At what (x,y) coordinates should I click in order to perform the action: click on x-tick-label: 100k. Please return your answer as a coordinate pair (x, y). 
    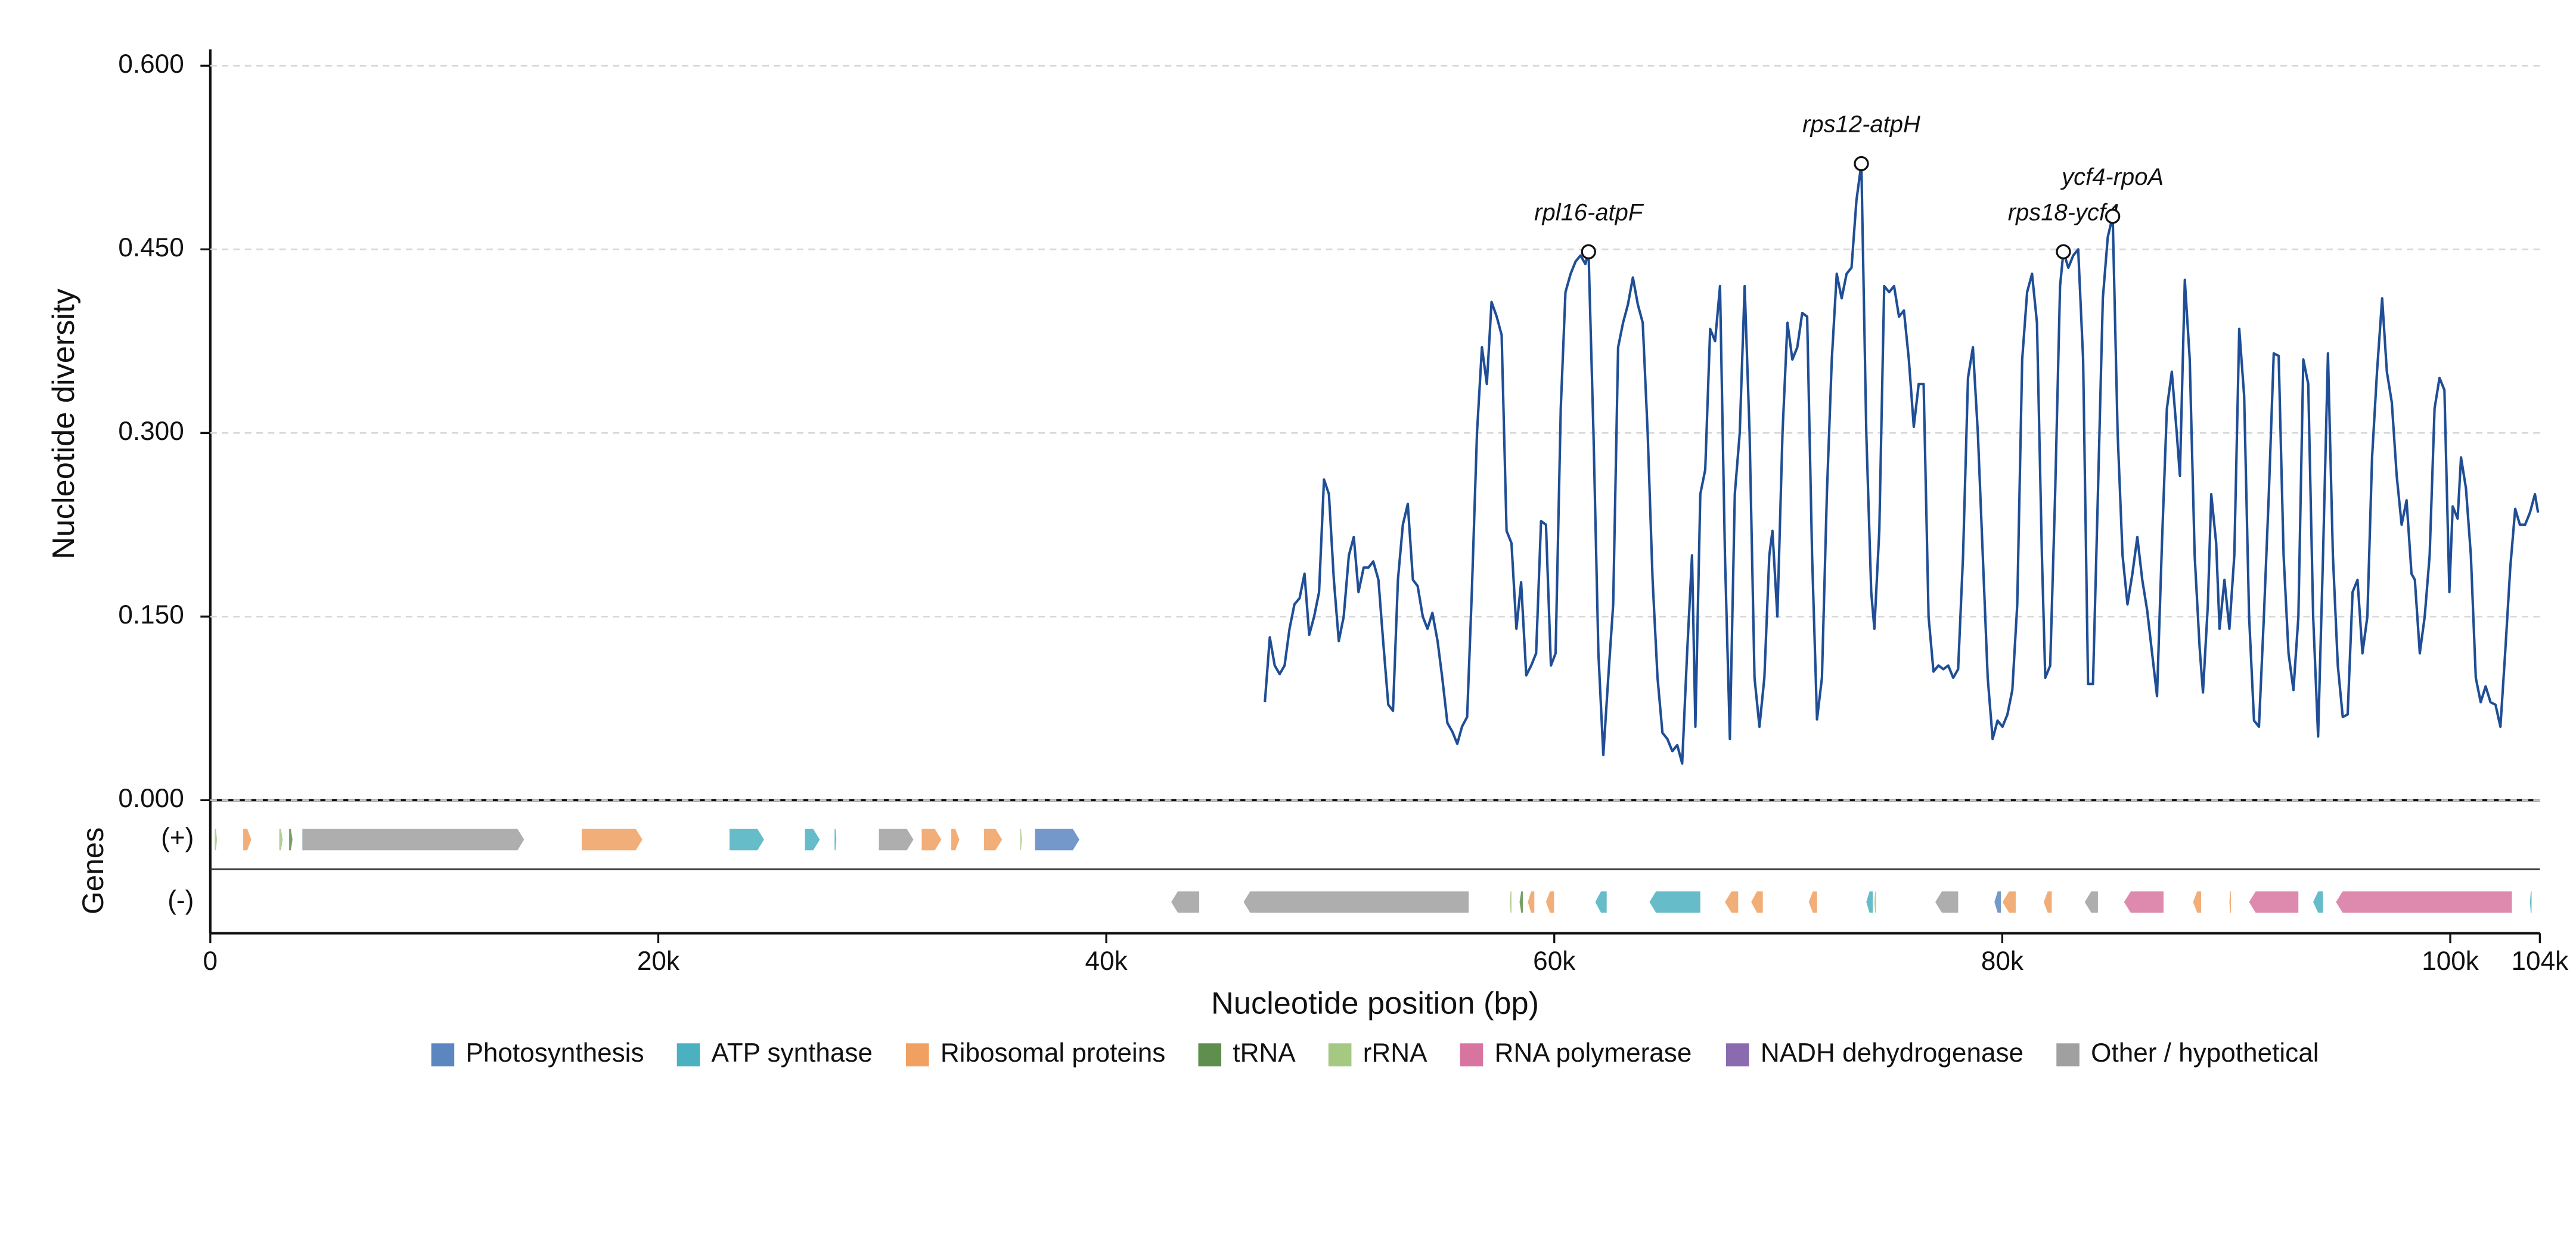
    Looking at the image, I should click on (2451, 961).